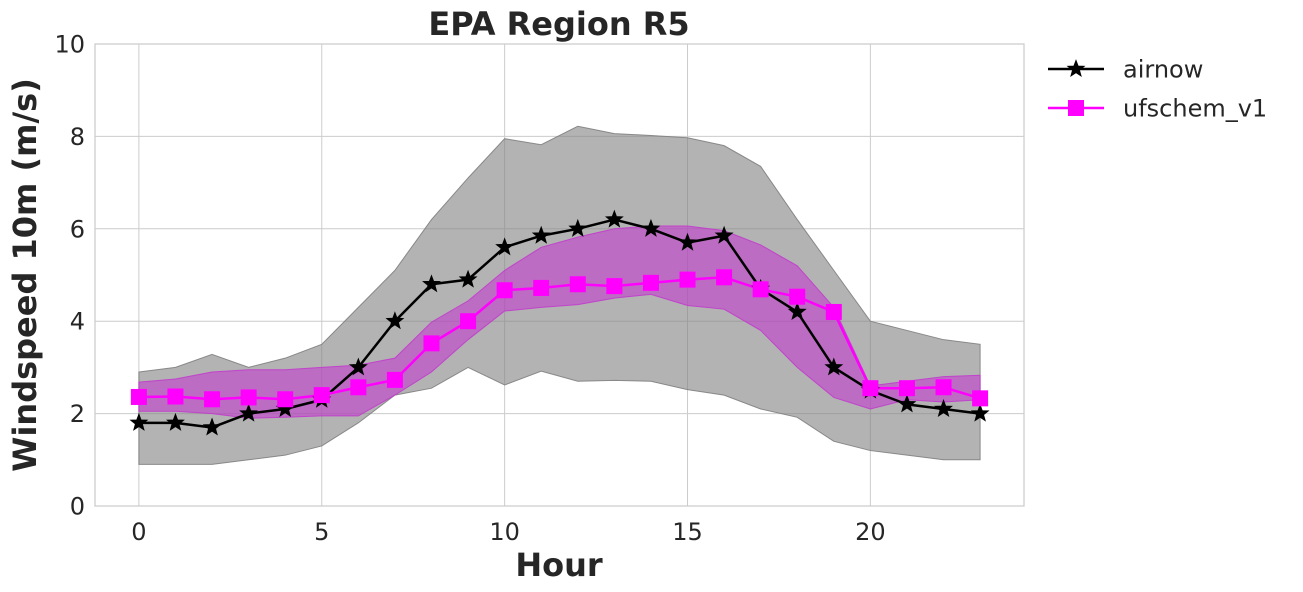 This screenshot has height=592, width=1303. What do you see at coordinates (77, 137) in the screenshot?
I see `y-tick-label: 8` at bounding box center [77, 137].